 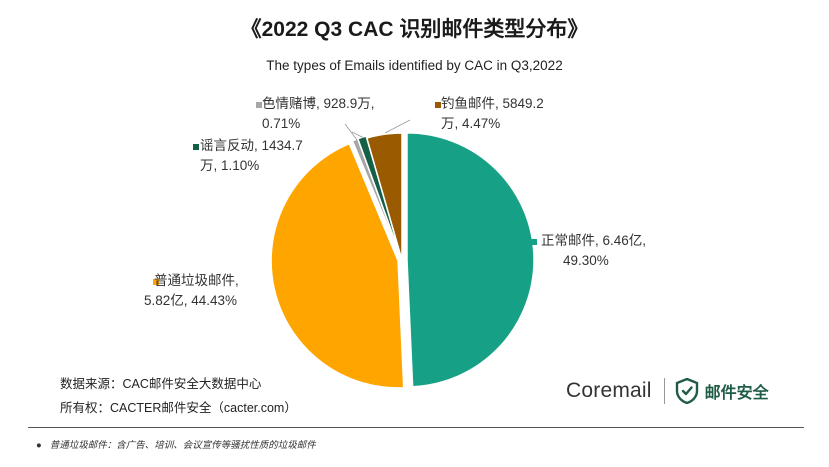 What do you see at coordinates (178, 408) in the screenshot?
I see `copyright-text: 所有权：CACTER邮件安全（cacter.com）` at bounding box center [178, 408].